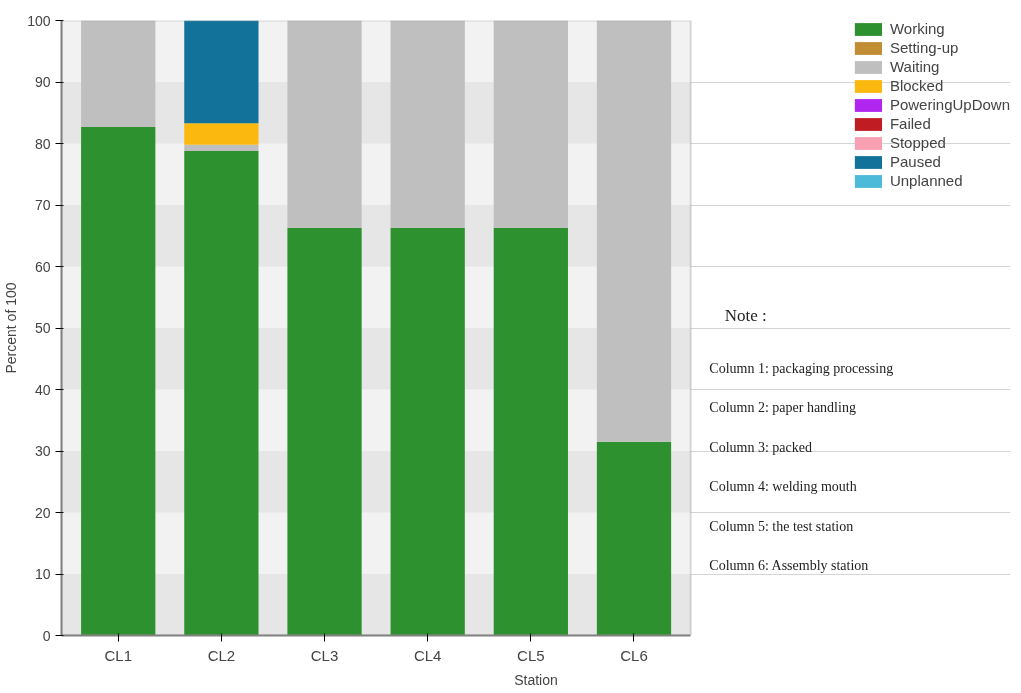 This screenshot has height=693, width=1021. What do you see at coordinates (917, 28) in the screenshot?
I see `legend-label: Working` at bounding box center [917, 28].